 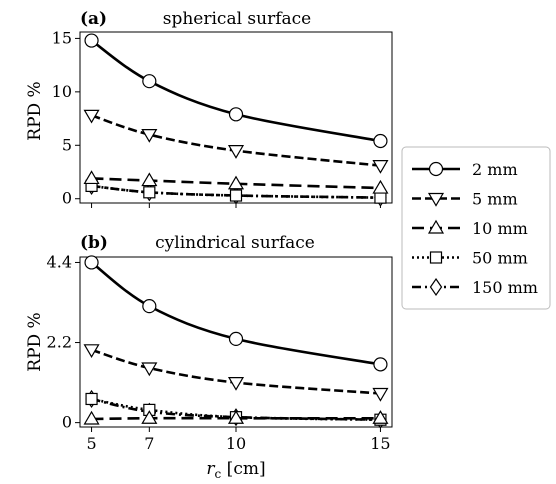 I want to click on panel-b-xtick-label: 5, so click(x=91, y=443).